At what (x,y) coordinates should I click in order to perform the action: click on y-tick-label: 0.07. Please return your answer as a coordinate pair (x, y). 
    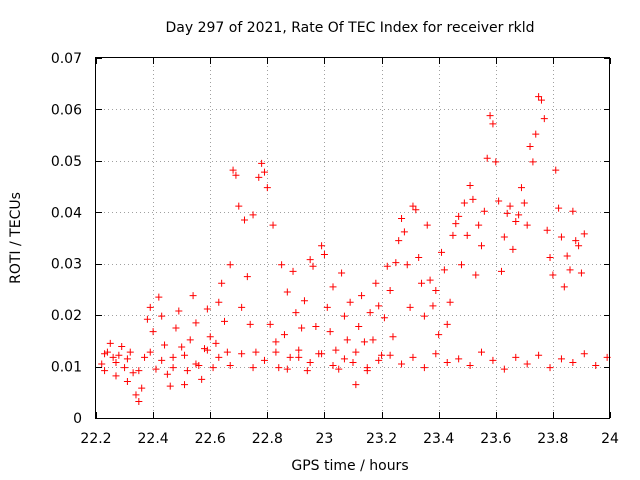
    Looking at the image, I should click on (66, 59).